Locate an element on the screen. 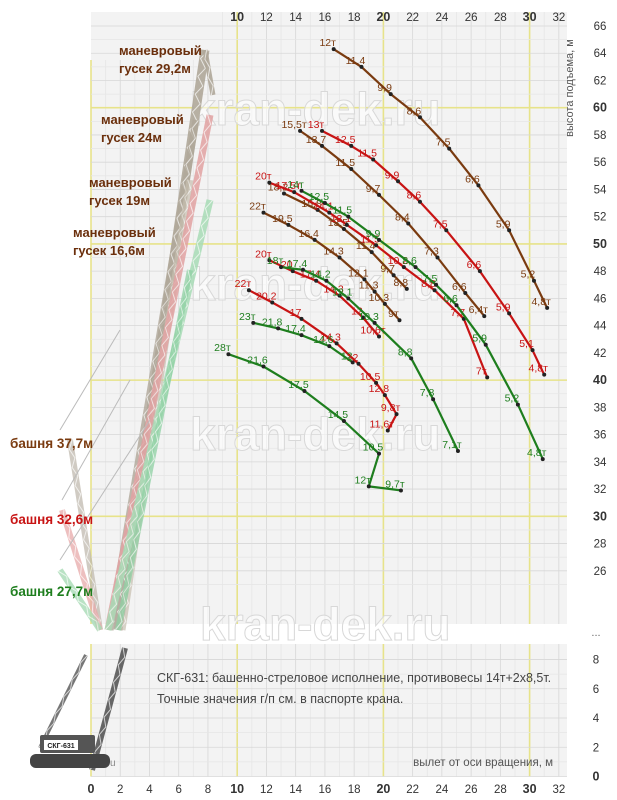 This screenshot has height=800, width=617. x-tick-bottom: 26 is located at coordinates (471, 790).